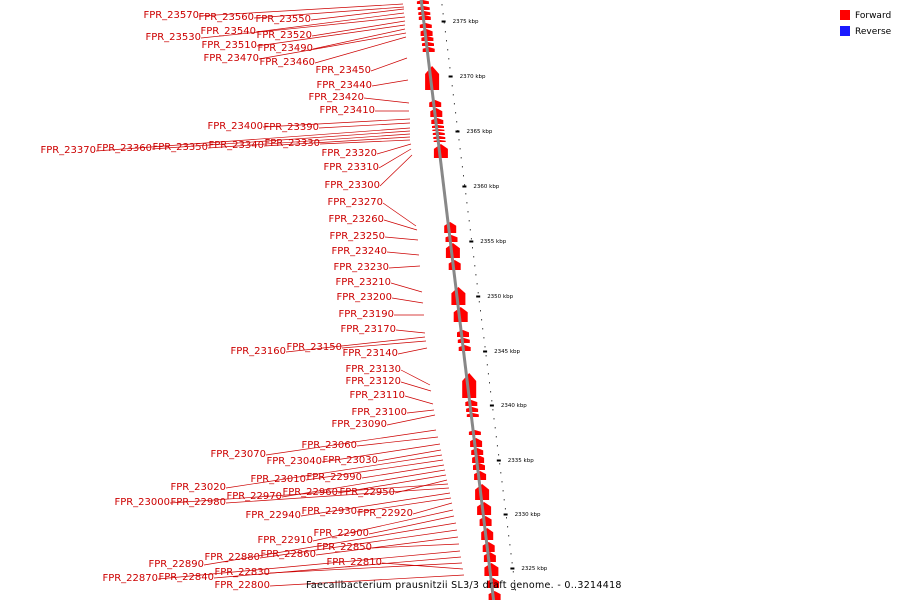 The height and width of the screenshot is (600, 900). Describe the element at coordinates (466, 22) in the screenshot. I see `scale-tick-label: 2375 kbp` at that location.